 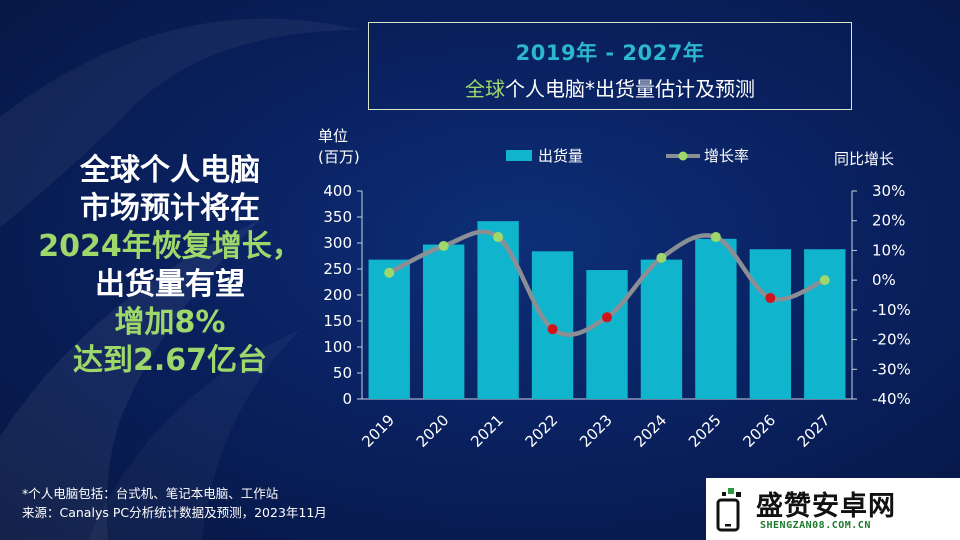 I want to click on x-axis-category-label: 2020, so click(x=433, y=431).